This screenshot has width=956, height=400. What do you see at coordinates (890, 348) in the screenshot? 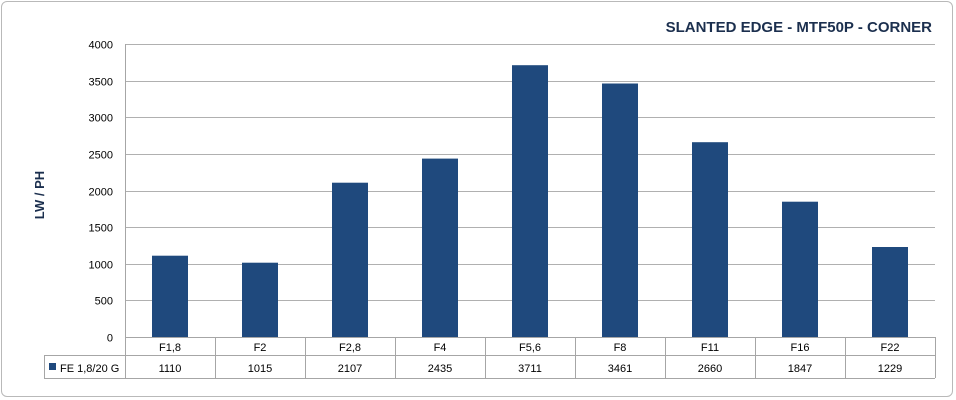
I see `x-tick-label: F22` at bounding box center [890, 348].